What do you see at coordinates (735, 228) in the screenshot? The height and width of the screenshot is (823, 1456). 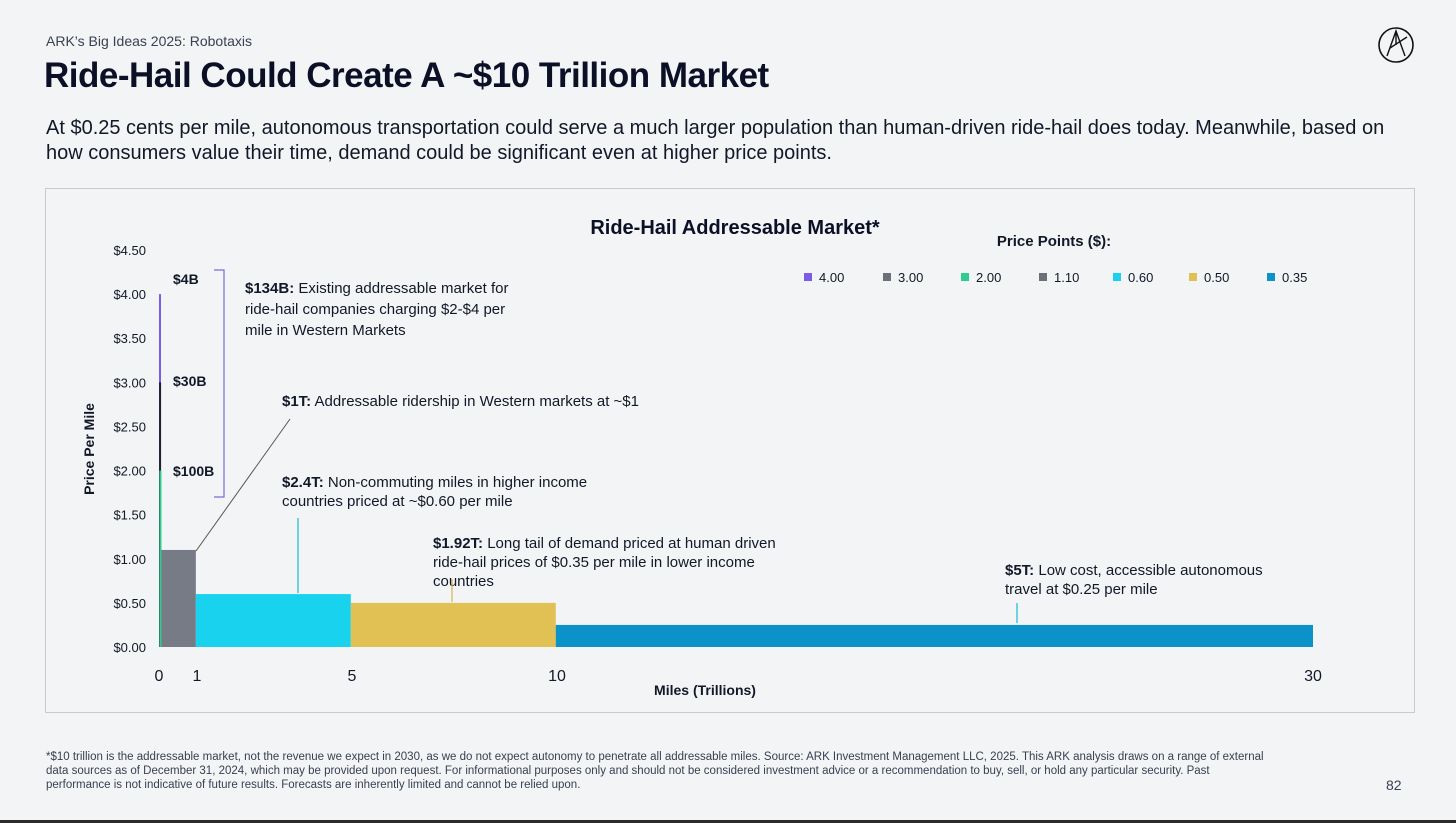 I see `chart-title: Ride-Hail Addressable Market*` at bounding box center [735, 228].